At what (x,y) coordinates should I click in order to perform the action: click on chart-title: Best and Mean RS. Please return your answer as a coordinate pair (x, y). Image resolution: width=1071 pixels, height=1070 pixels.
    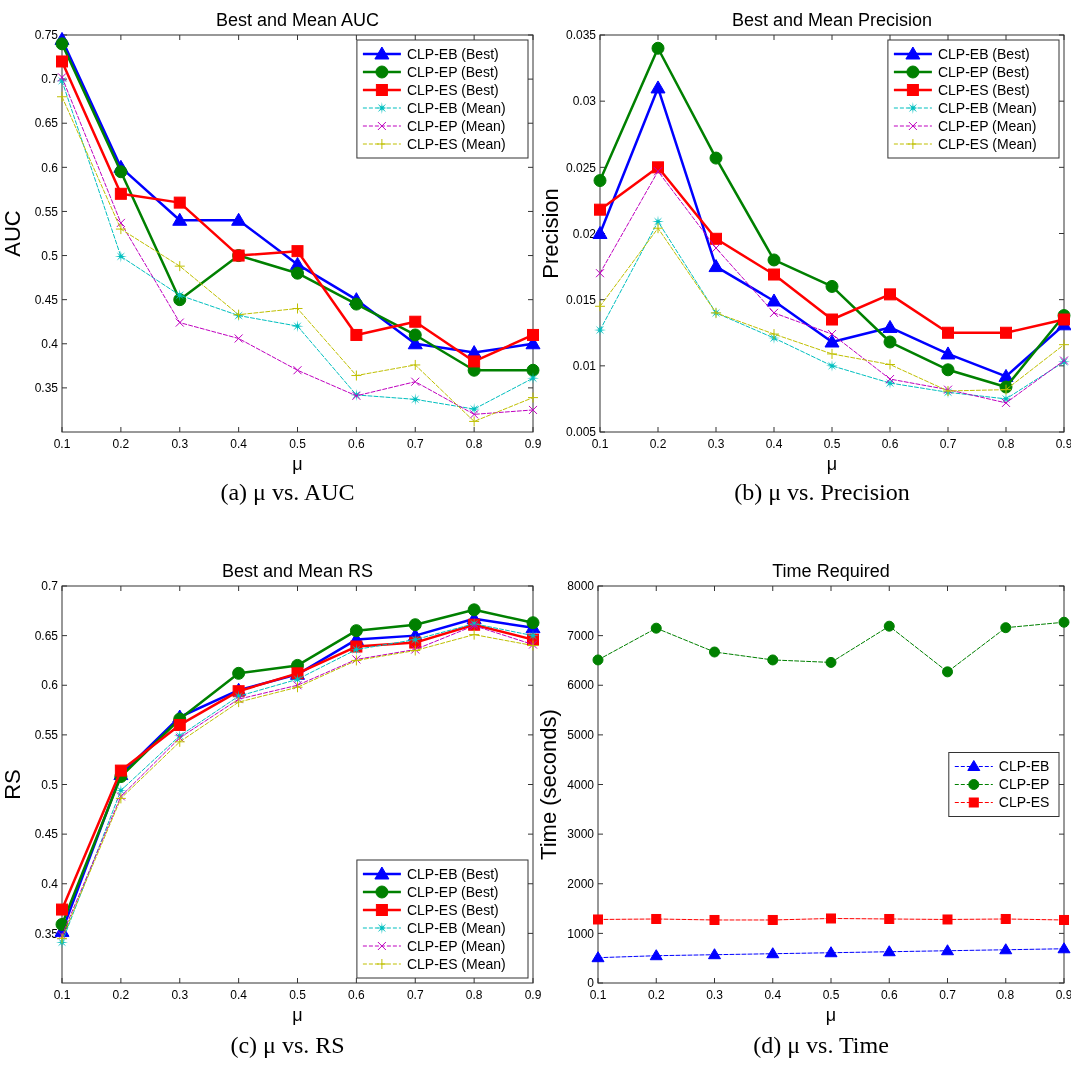
    Looking at the image, I should click on (297, 571).